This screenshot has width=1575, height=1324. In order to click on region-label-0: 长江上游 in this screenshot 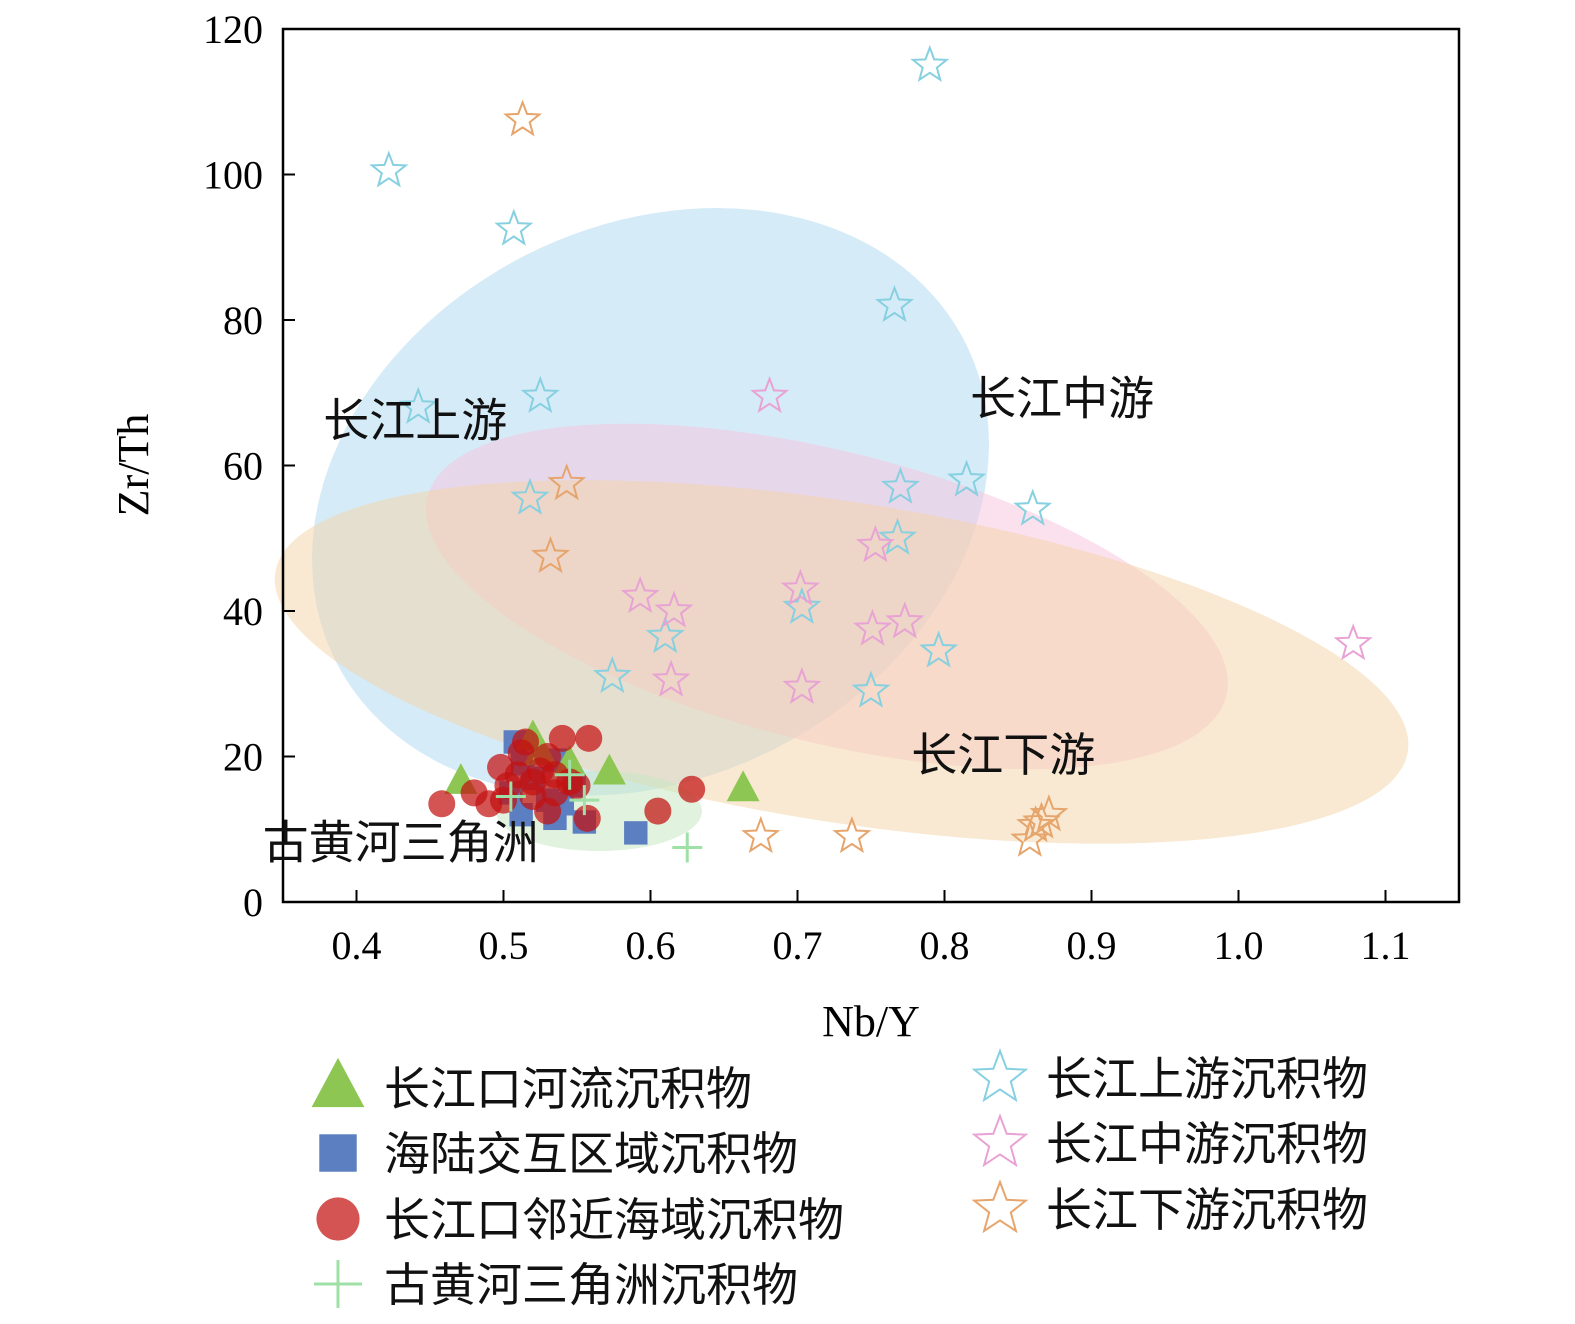, I will do `click(415, 420)`.